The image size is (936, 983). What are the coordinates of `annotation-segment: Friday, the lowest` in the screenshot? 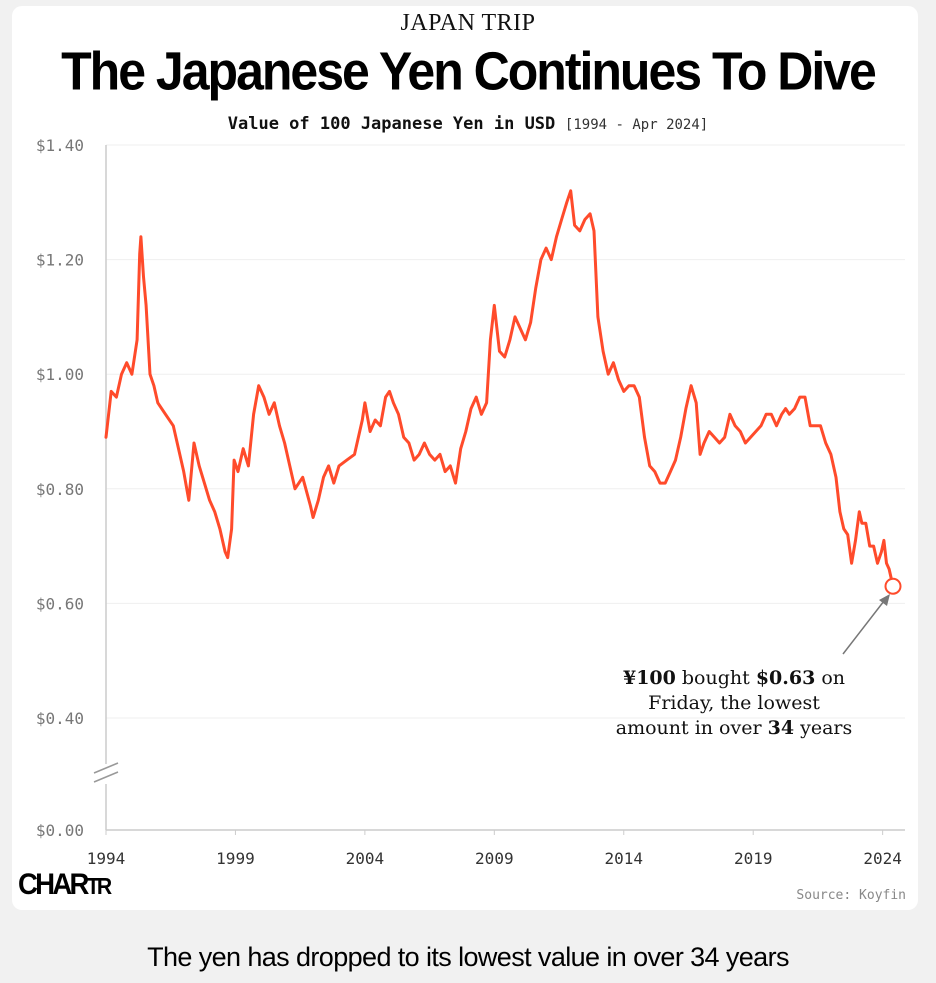 It's located at (734, 703).